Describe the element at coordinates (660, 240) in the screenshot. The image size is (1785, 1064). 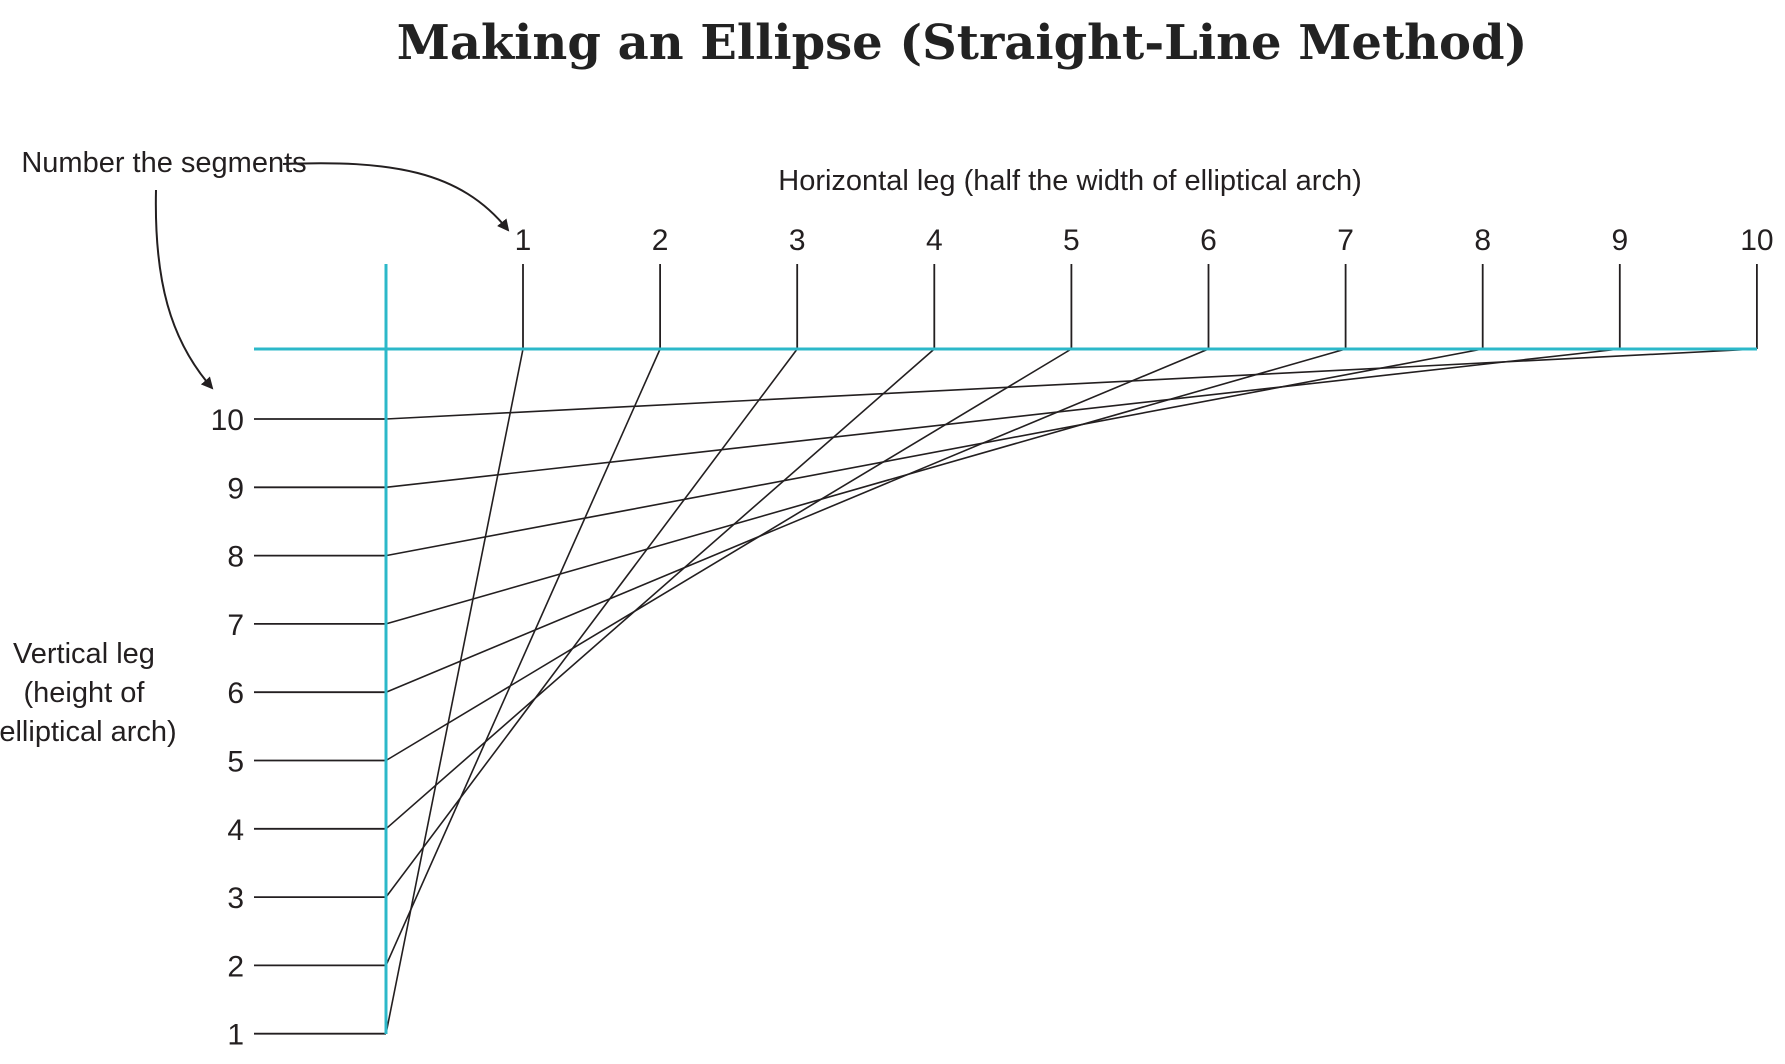
I see `horizontal-number-2: 2` at that location.